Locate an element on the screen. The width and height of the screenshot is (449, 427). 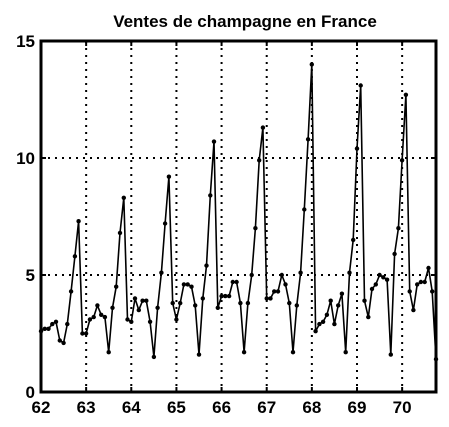
x-tick-label: 67 is located at coordinates (266, 407).